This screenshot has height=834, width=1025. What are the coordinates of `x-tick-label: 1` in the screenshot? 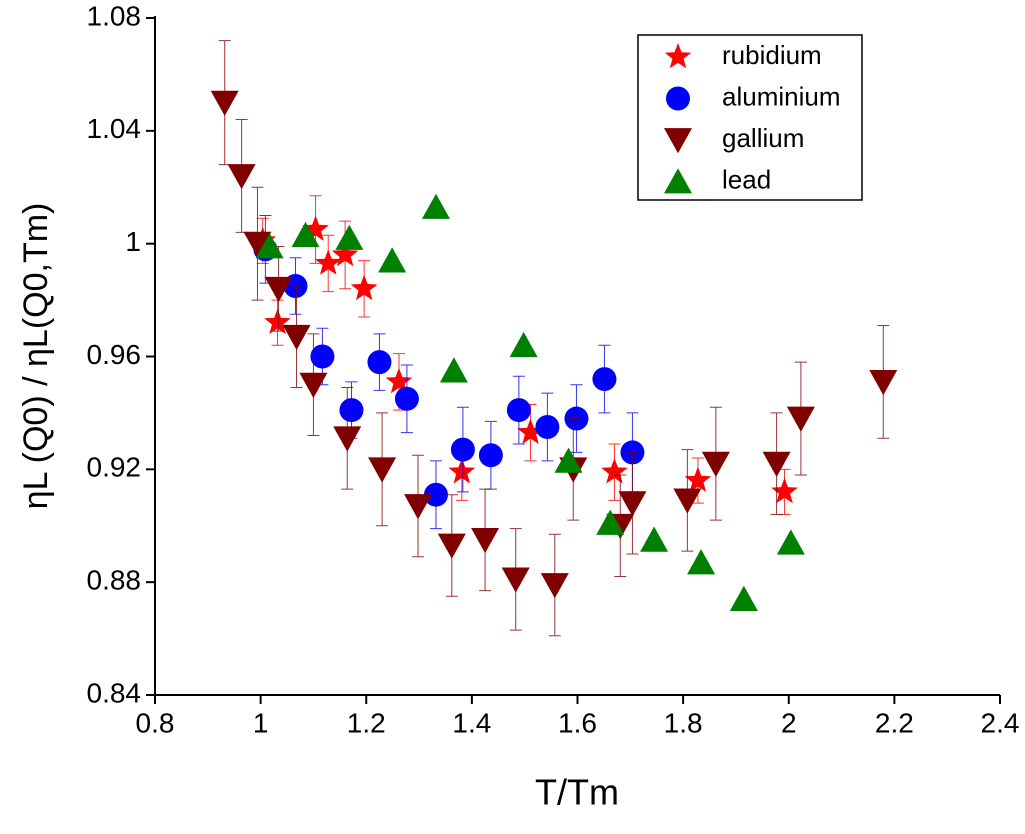 It's located at (261, 722).